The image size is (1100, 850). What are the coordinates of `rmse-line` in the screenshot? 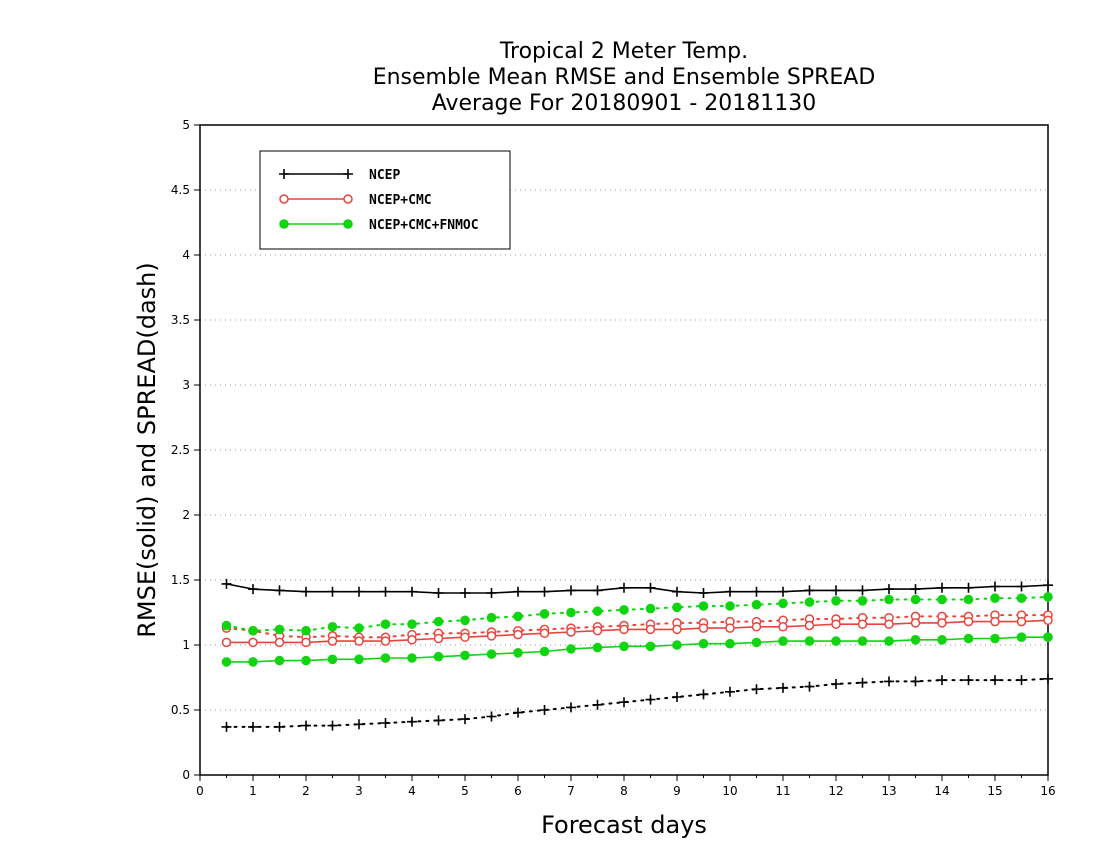 It's located at (637, 588).